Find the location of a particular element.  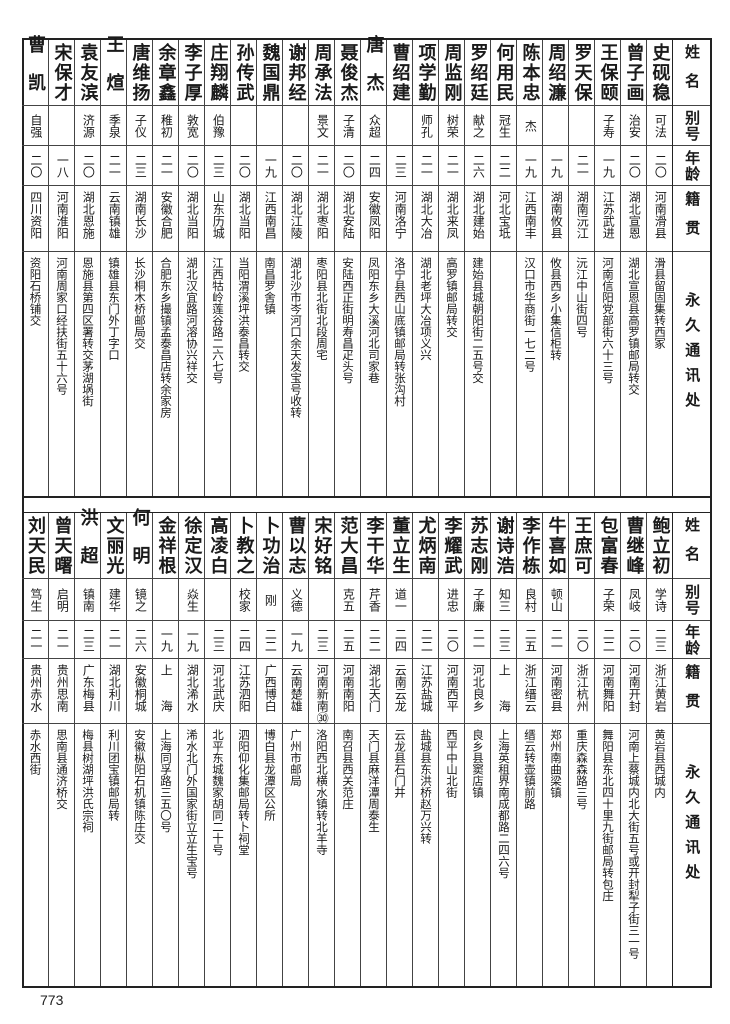

person-address: 利川团宝镇邮局转 is located at coordinates (113, 775).